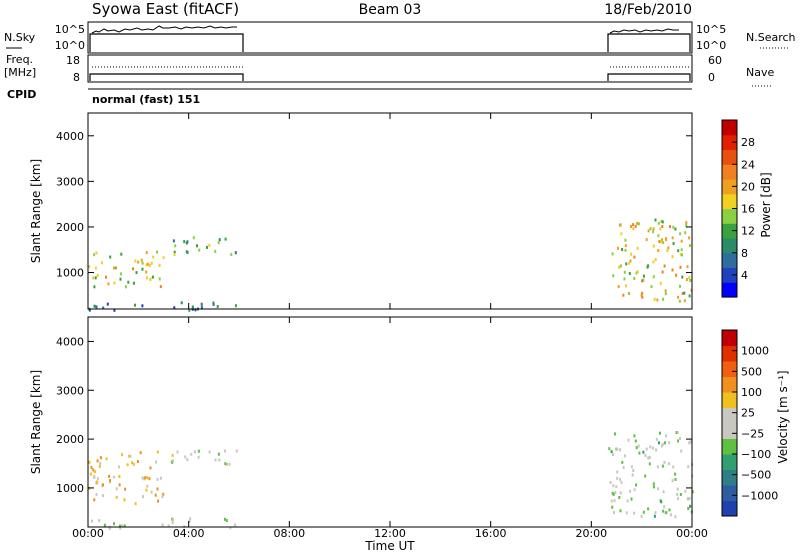 This screenshot has width=800, height=554. Describe the element at coordinates (70, 29) in the screenshot. I see `nsky-tick-top: 10^5` at that location.